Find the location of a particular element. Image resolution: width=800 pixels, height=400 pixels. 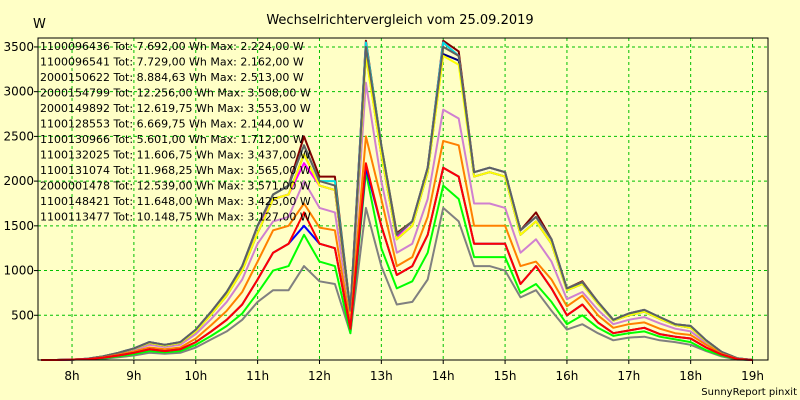

chart-title: Wechselrichtervergleich vom 25.09.2019 is located at coordinates (399, 20).